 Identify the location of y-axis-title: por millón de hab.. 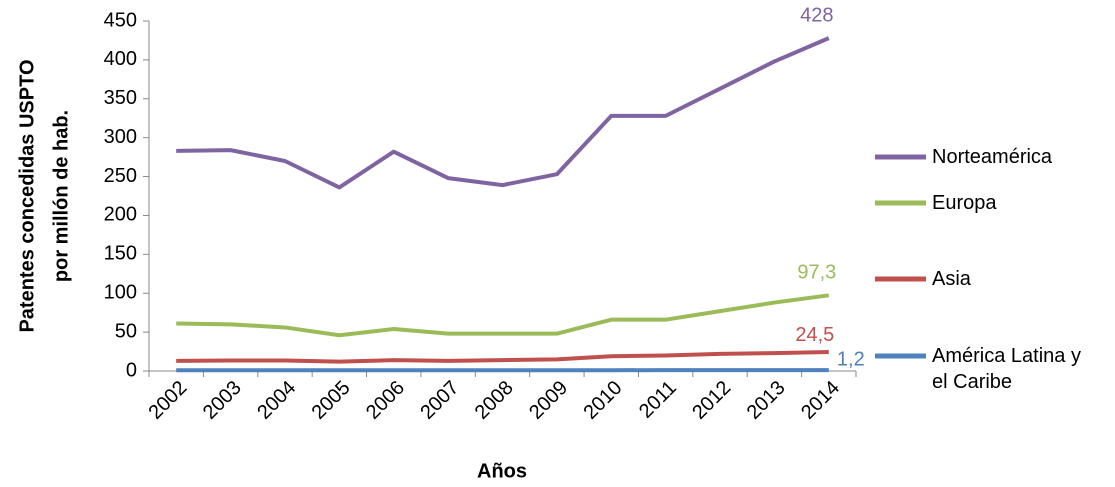
(61, 196).